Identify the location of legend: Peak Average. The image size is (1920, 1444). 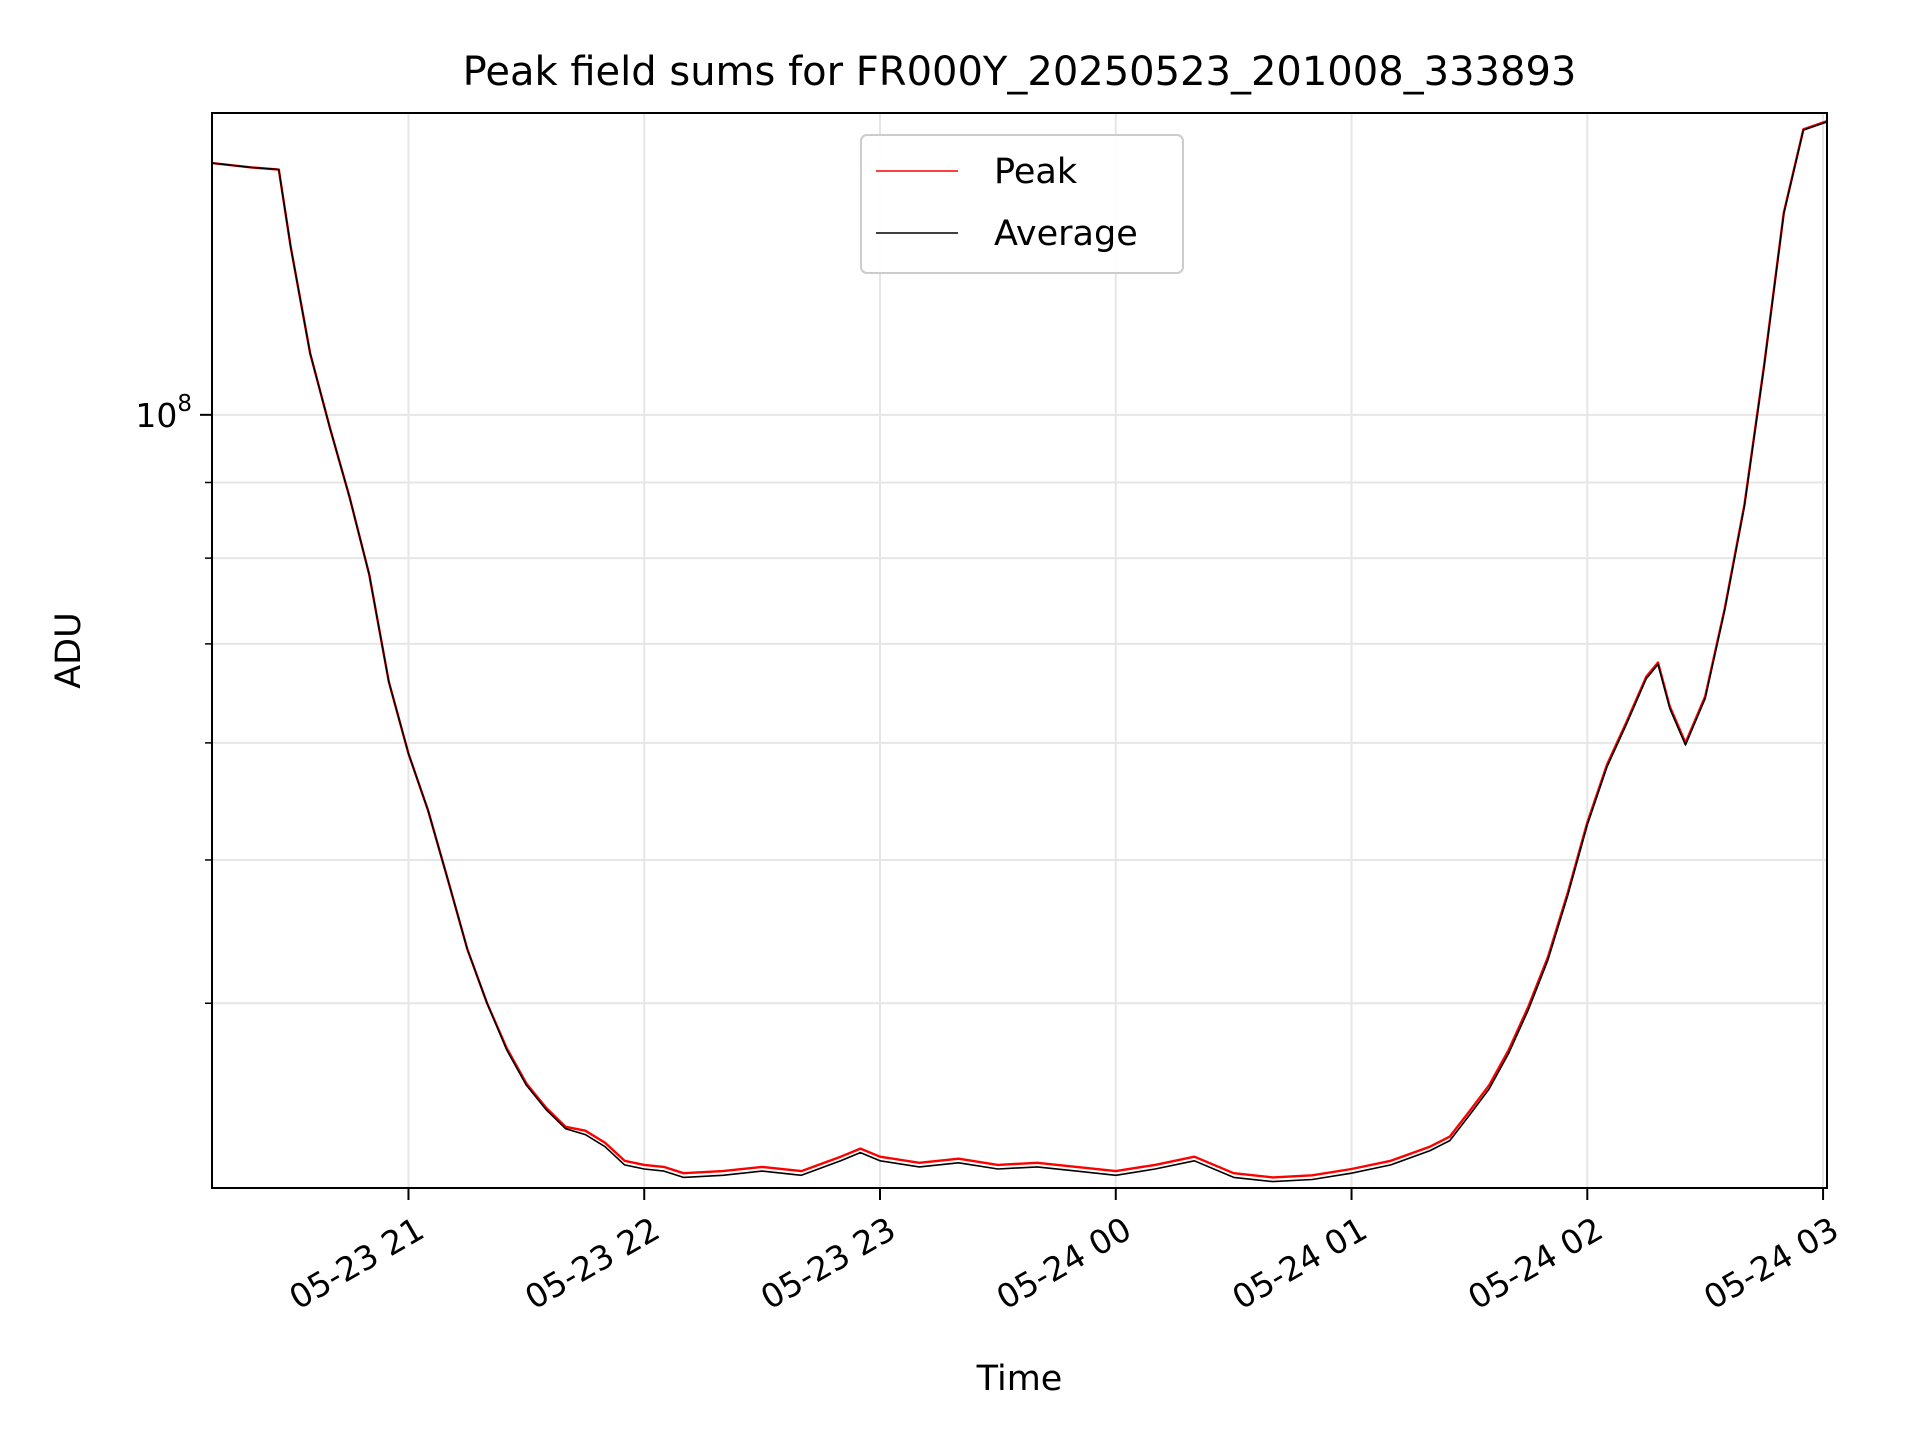
(1022, 204).